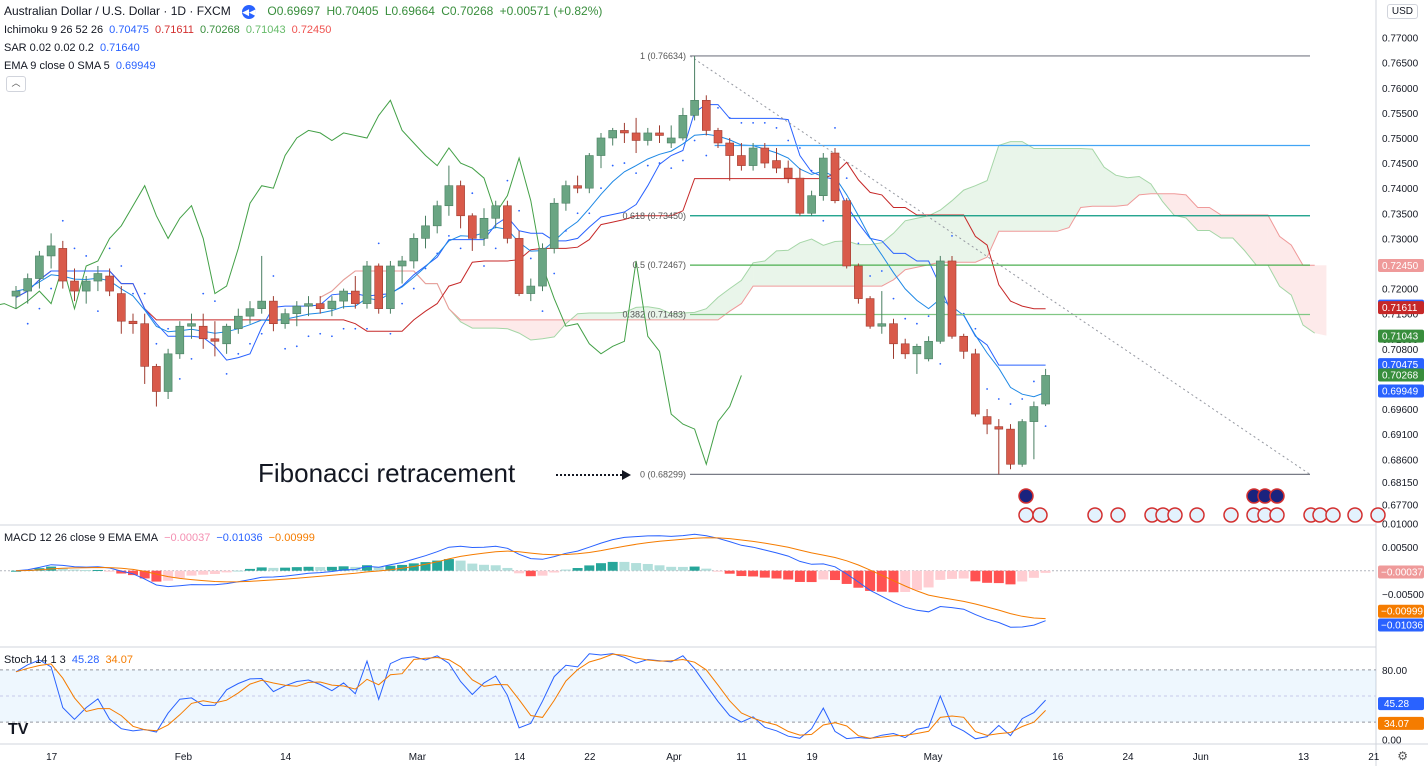  I want to click on fib-level-label: 1 (0.76634), so click(663, 56).